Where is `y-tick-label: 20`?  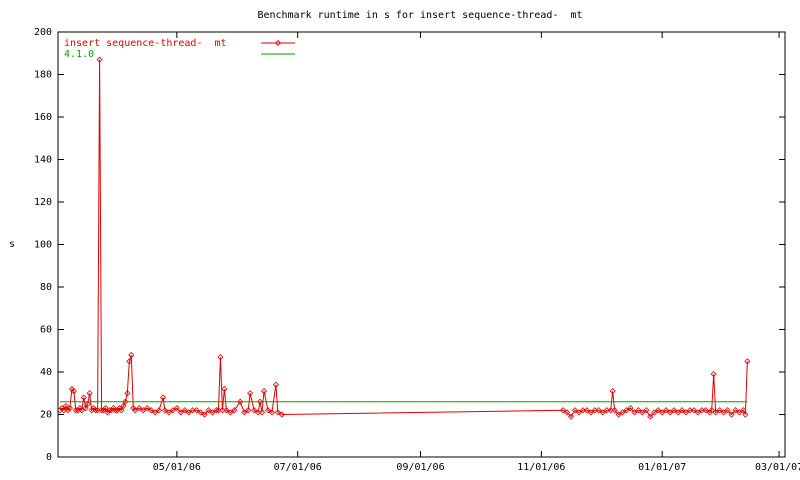 y-tick-label: 20 is located at coordinates (46, 415).